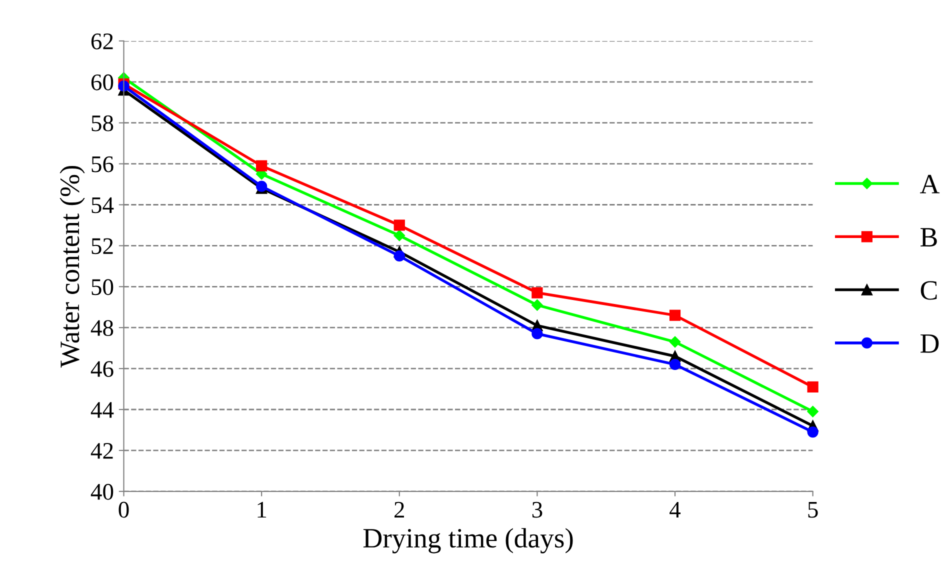 The height and width of the screenshot is (585, 952). What do you see at coordinates (930, 184) in the screenshot?
I see `legend-label: A` at bounding box center [930, 184].